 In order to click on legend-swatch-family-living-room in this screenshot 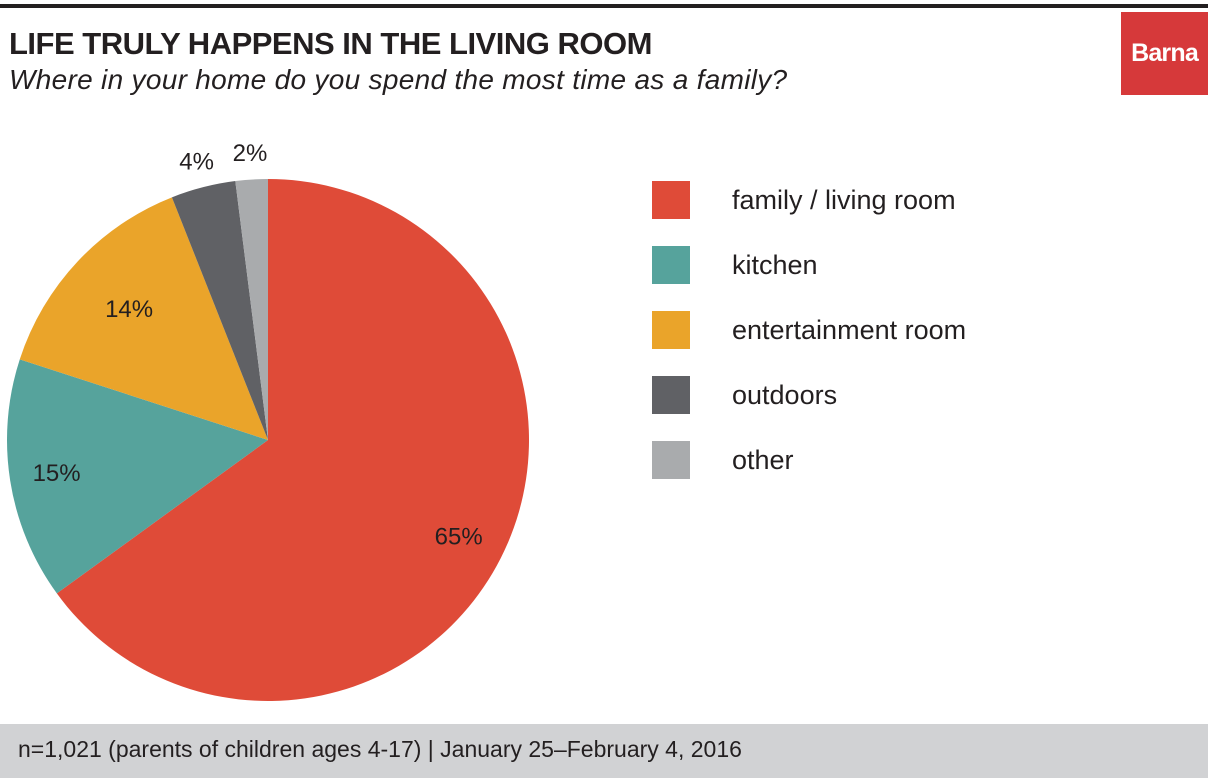, I will do `click(671, 200)`.